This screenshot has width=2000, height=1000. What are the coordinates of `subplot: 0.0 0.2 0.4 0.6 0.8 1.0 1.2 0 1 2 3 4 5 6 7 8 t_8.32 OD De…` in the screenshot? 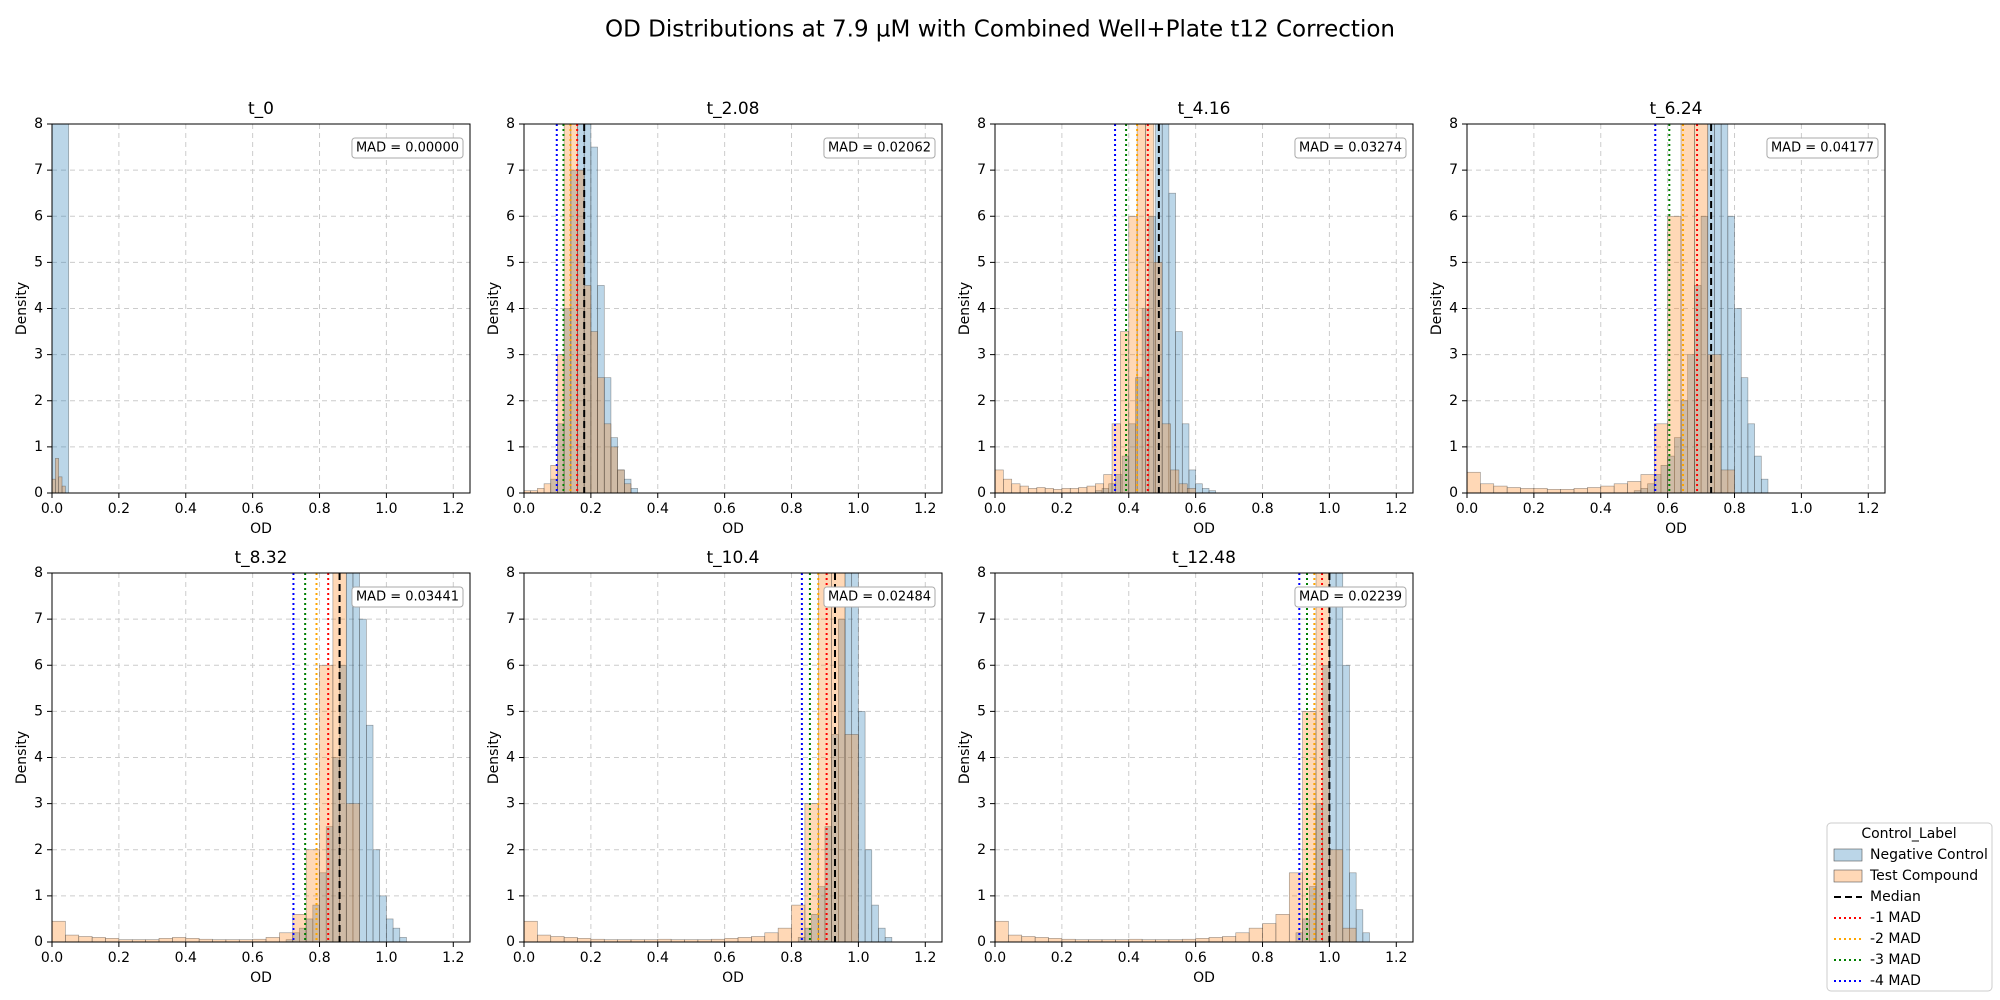 It's located at (242, 767).